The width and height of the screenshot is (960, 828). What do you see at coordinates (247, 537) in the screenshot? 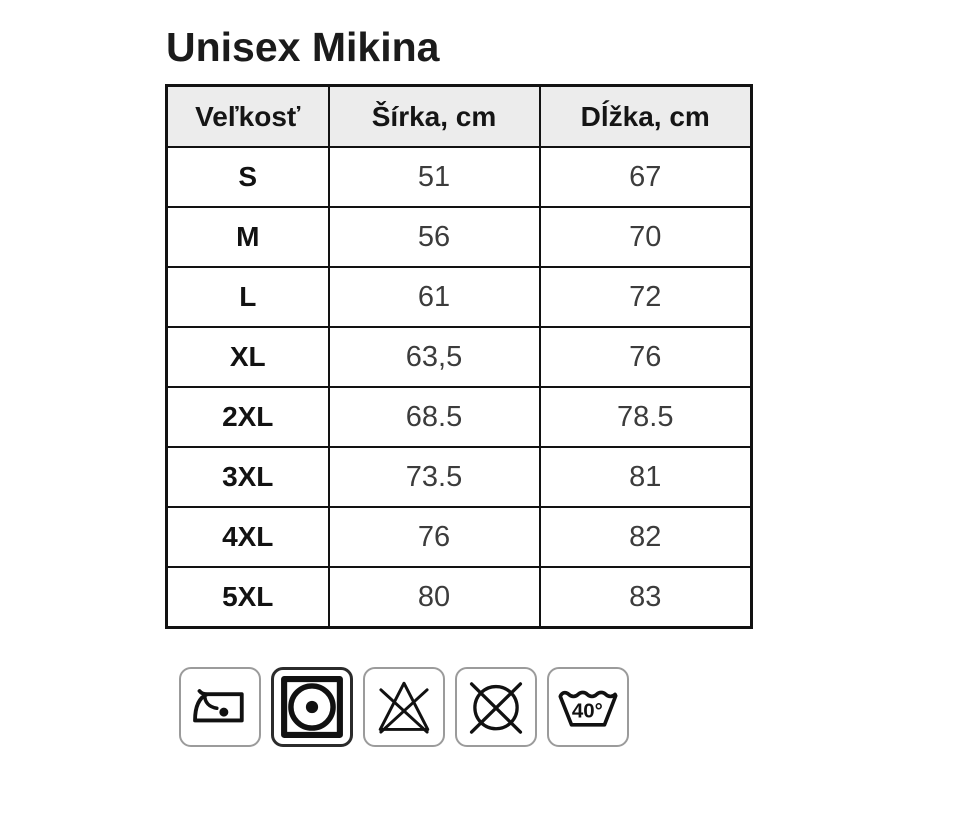
I see `size-cell: 4XL` at bounding box center [247, 537].